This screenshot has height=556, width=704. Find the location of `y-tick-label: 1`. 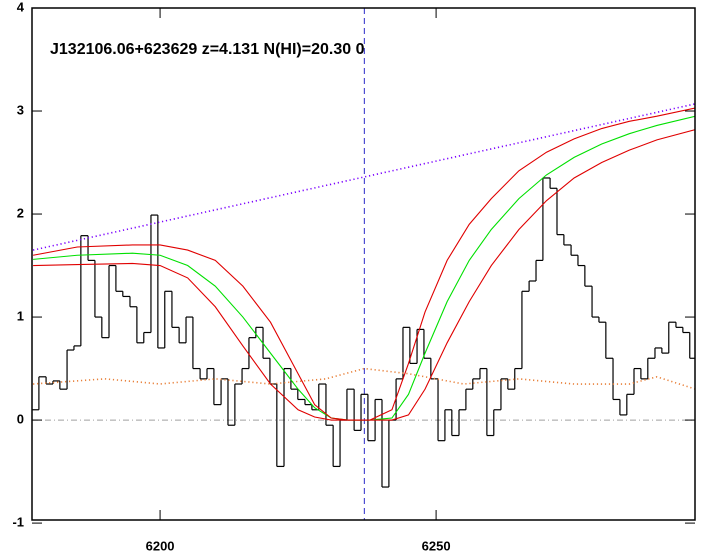

y-tick-label: 1 is located at coordinates (20, 315).